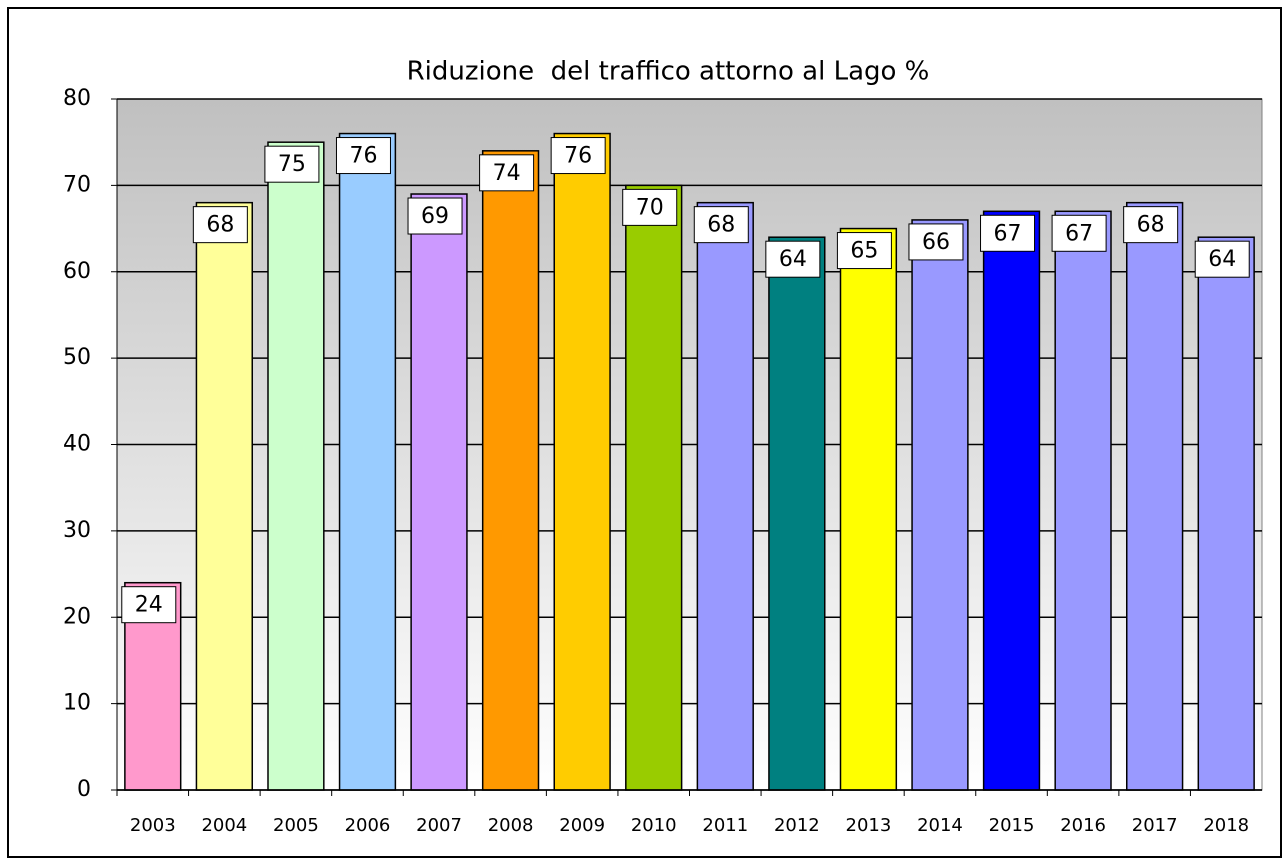 This screenshot has height=863, width=1286. What do you see at coordinates (77, 703) in the screenshot?
I see `y-tick-label: 10` at bounding box center [77, 703].